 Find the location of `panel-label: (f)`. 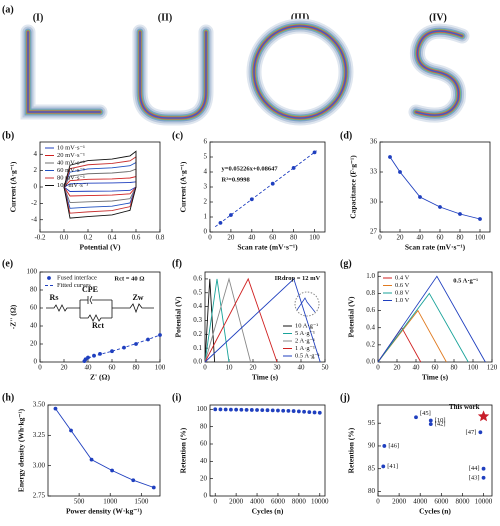

panel-label: (f) is located at coordinates (177, 263).